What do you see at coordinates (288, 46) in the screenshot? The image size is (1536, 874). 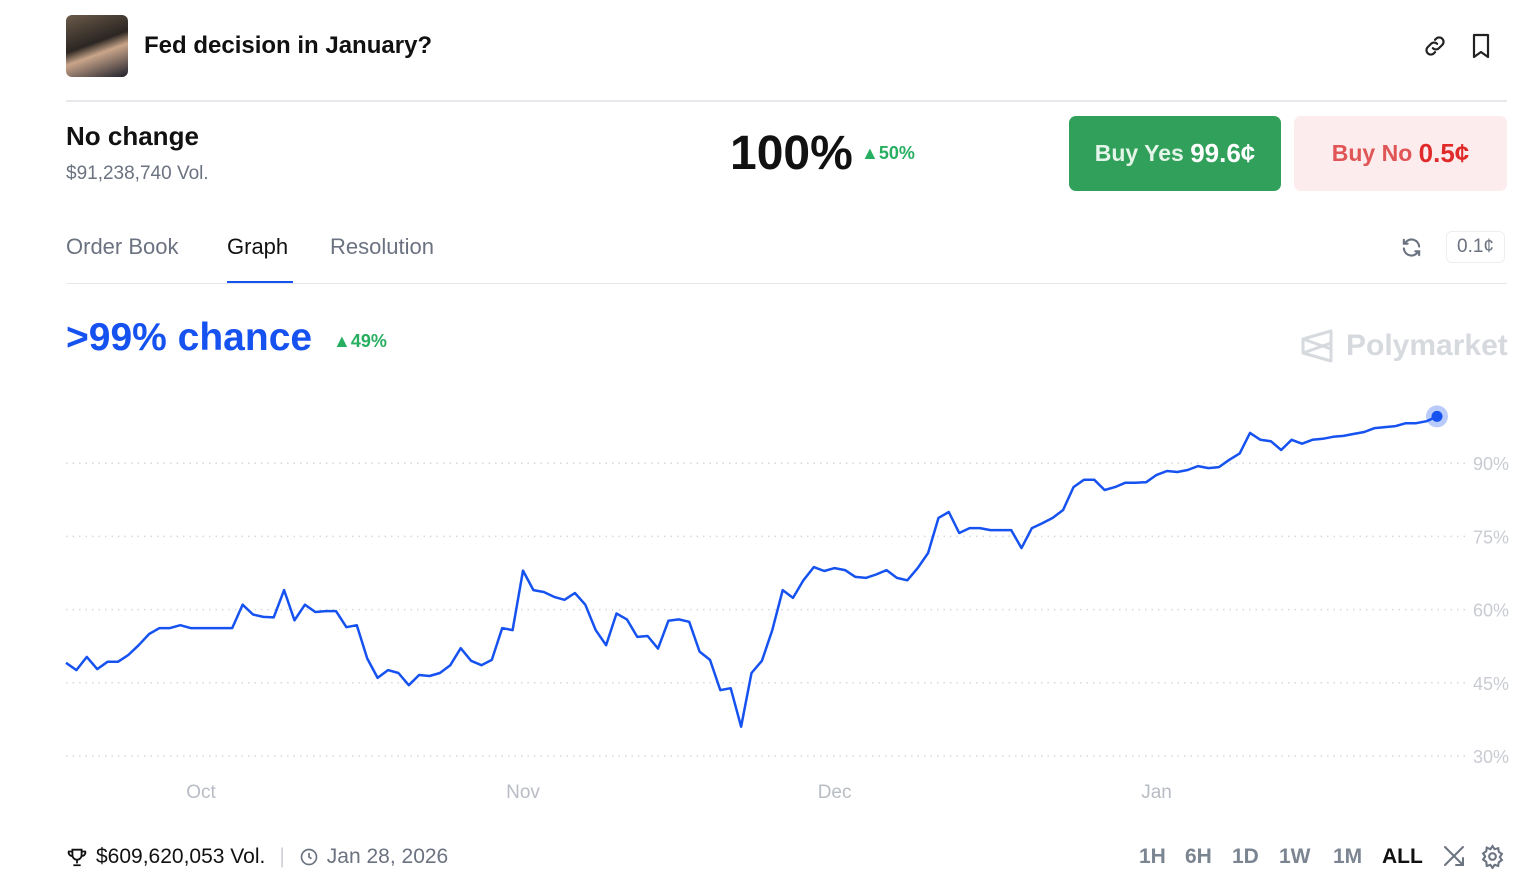 I see `market-title: Fed decision in January?` at bounding box center [288, 46].